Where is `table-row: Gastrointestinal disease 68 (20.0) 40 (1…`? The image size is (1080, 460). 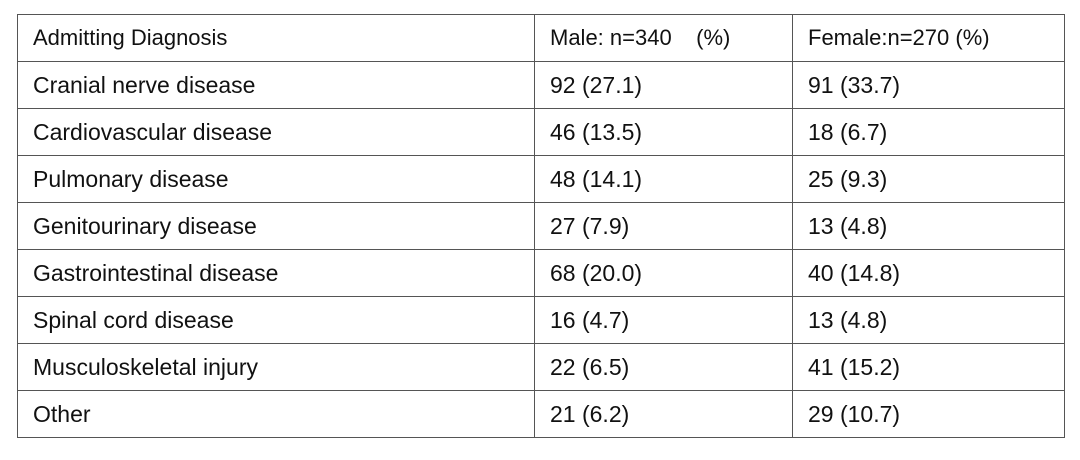
table-row: Gastrointestinal disease 68 (20.0) 40 (1… is located at coordinates (541, 273).